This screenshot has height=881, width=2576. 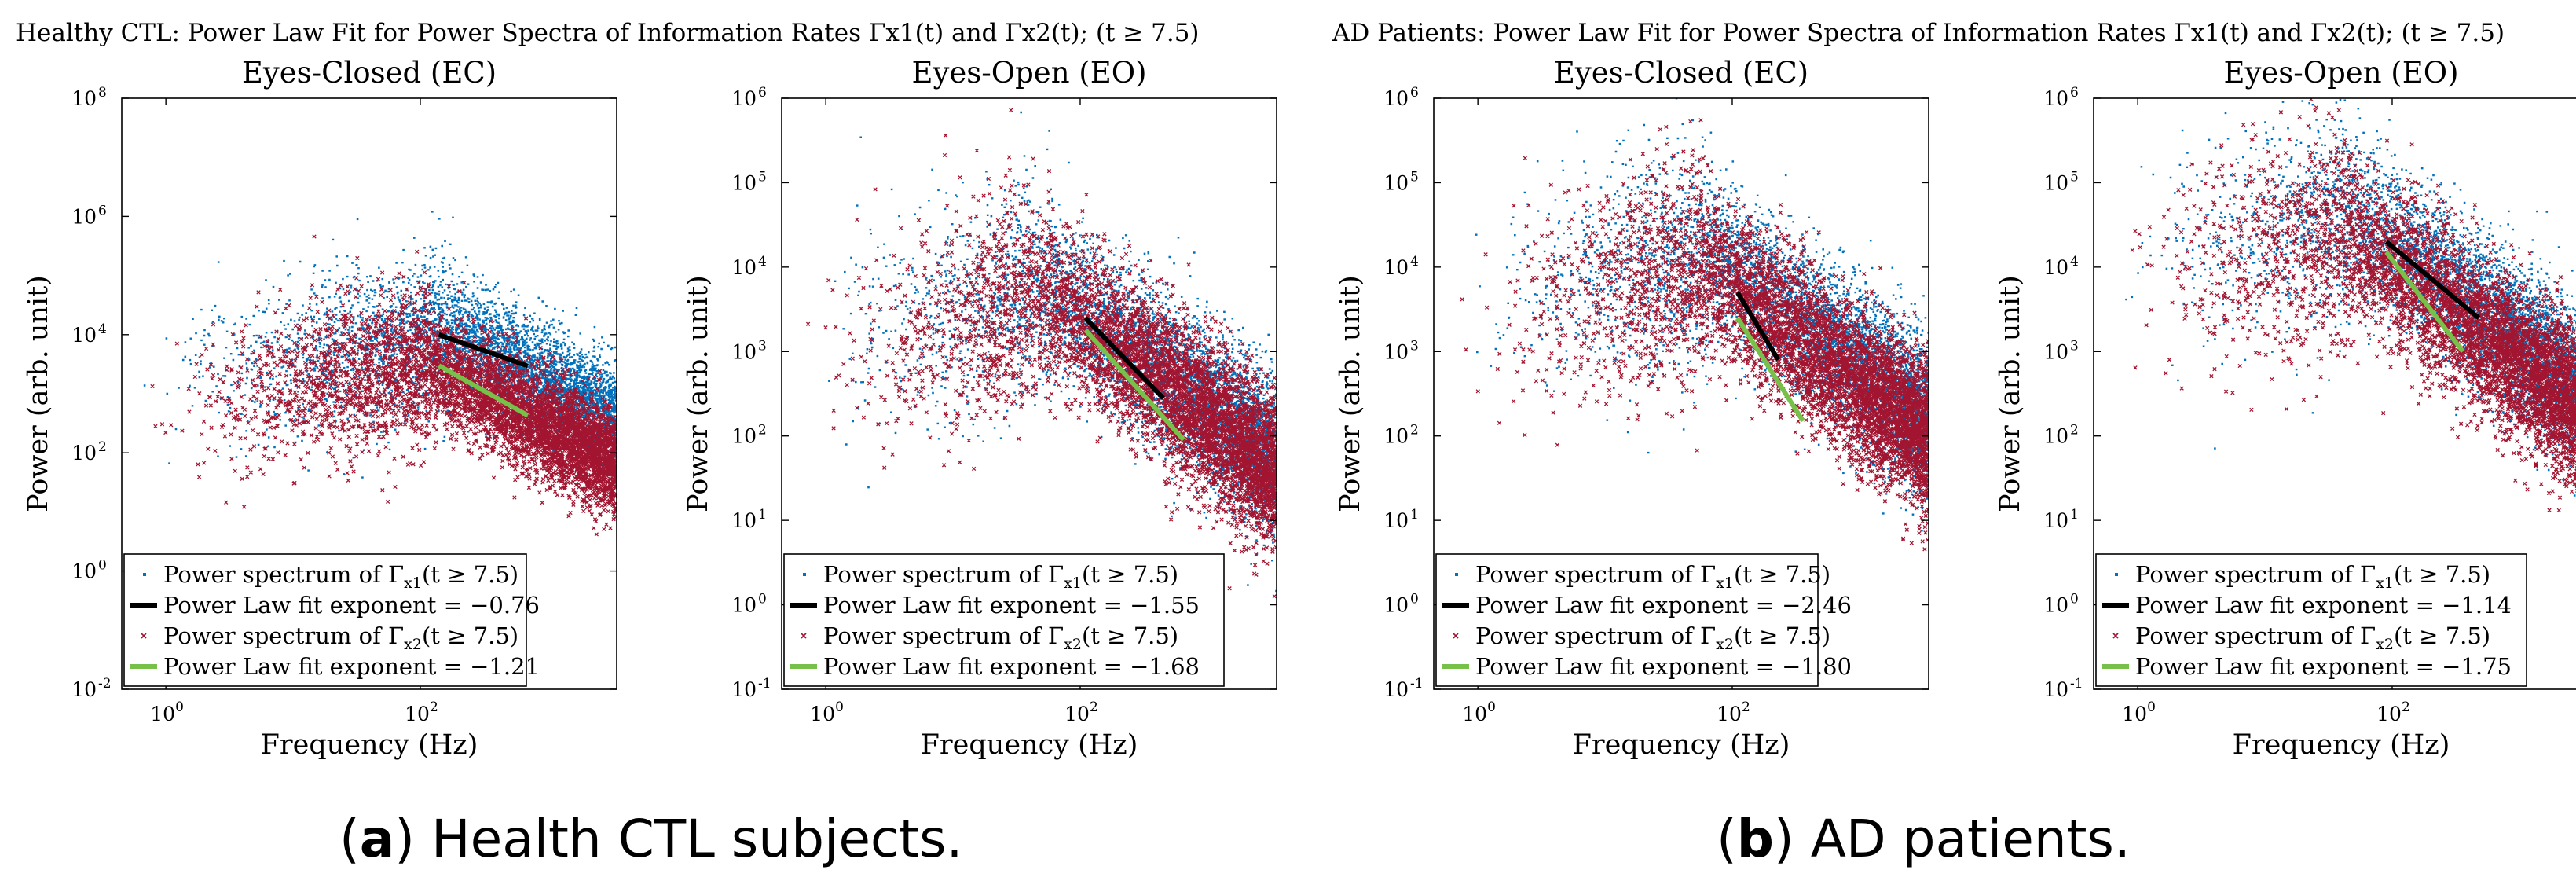 I want to click on legend-entry: Power Law fit exponent = −2.46, so click(x=1664, y=605).